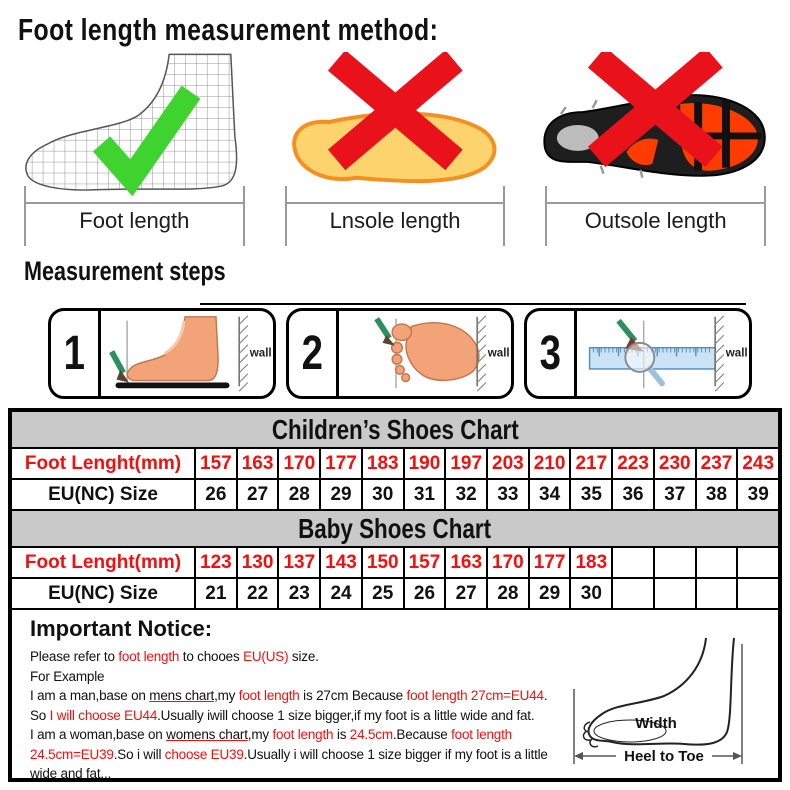 The height and width of the screenshot is (790, 790). I want to click on step-number: 2, so click(314, 353).